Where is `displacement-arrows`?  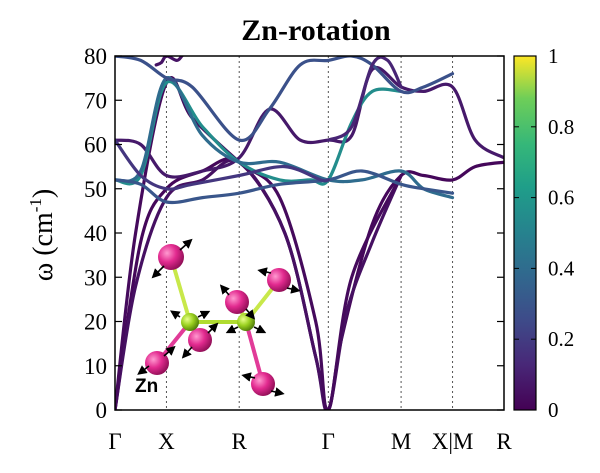
displacement-arrows is located at coordinates (219, 317).